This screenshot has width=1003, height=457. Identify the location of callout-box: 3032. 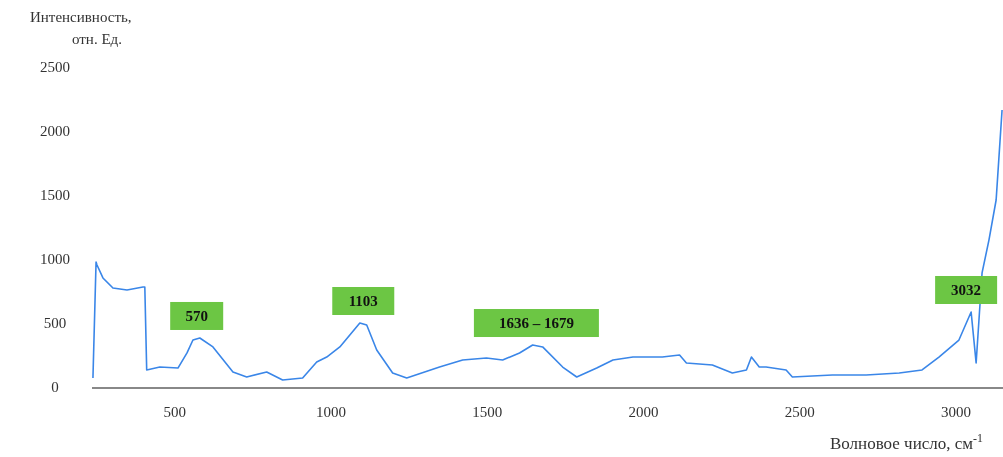
(966, 290).